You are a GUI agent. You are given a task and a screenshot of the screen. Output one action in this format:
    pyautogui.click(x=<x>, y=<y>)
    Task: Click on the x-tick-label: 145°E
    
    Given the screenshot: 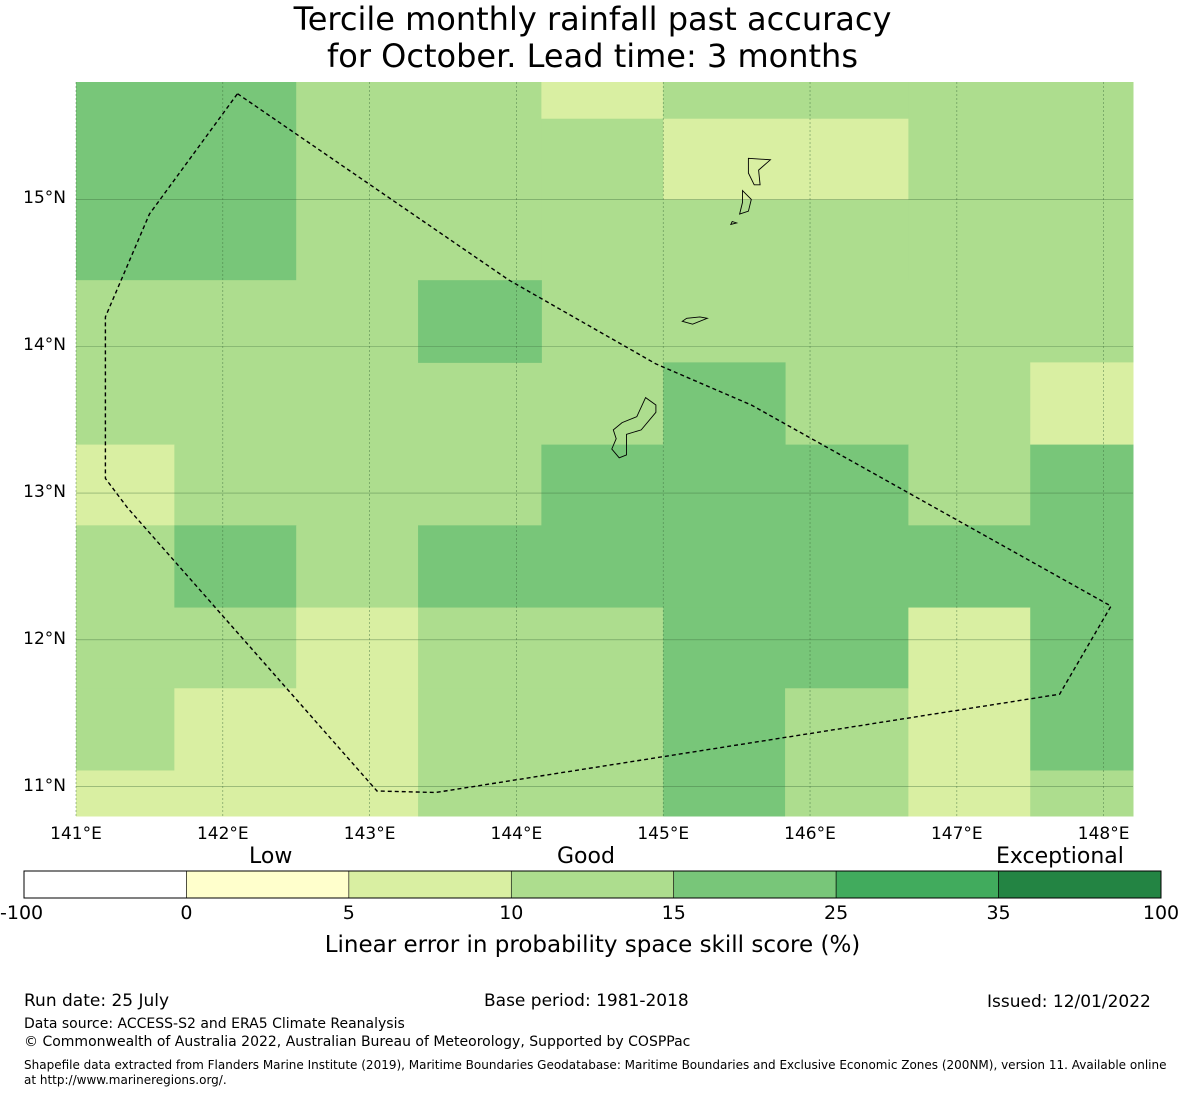 What is the action you would take?
    pyautogui.click(x=663, y=834)
    